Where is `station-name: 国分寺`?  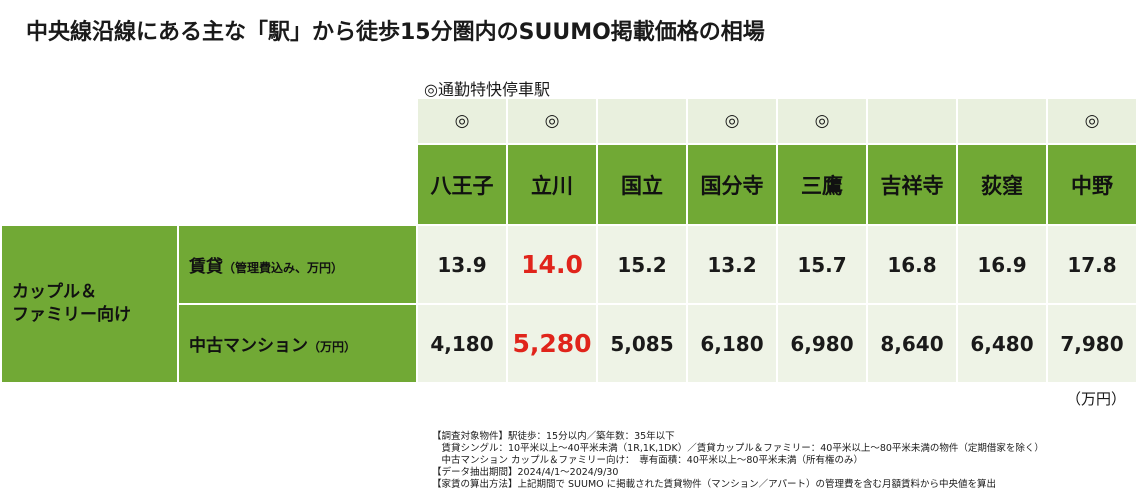
station-name: 国分寺 is located at coordinates (732, 184).